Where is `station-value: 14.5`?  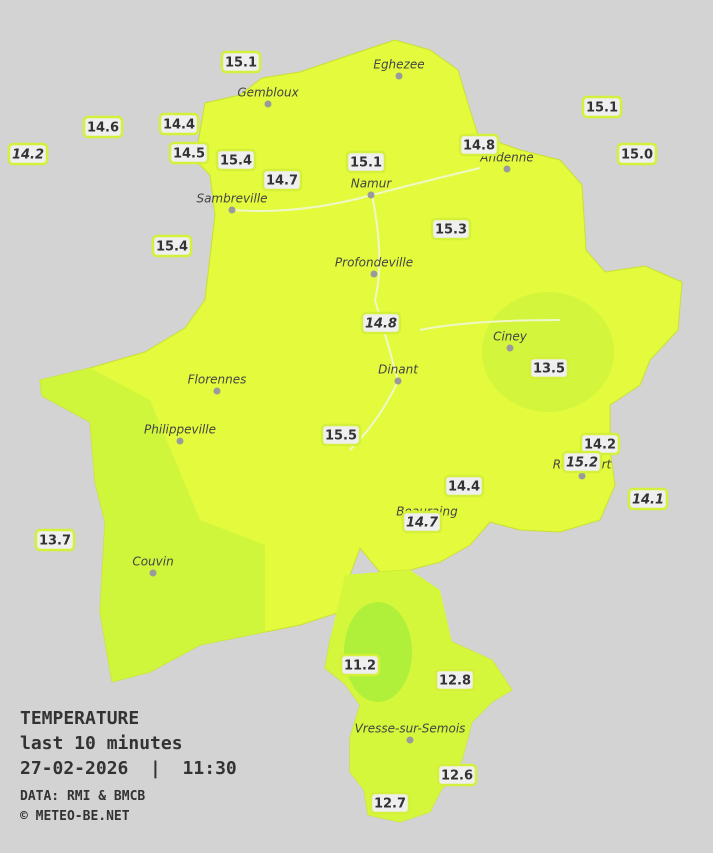
station-value: 14.5 is located at coordinates (189, 154).